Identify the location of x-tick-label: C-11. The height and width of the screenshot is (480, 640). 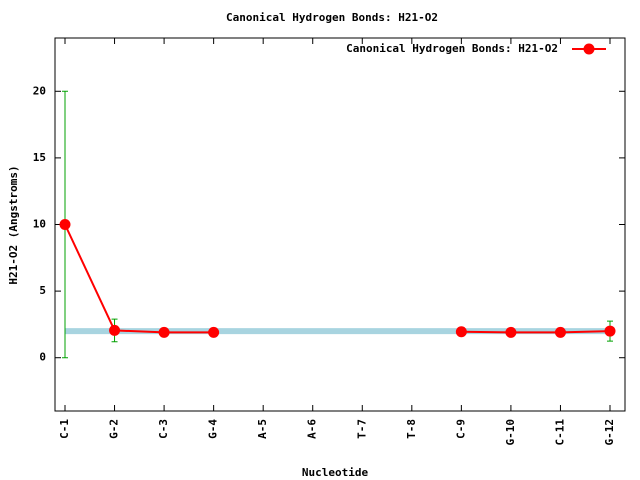
(559, 432).